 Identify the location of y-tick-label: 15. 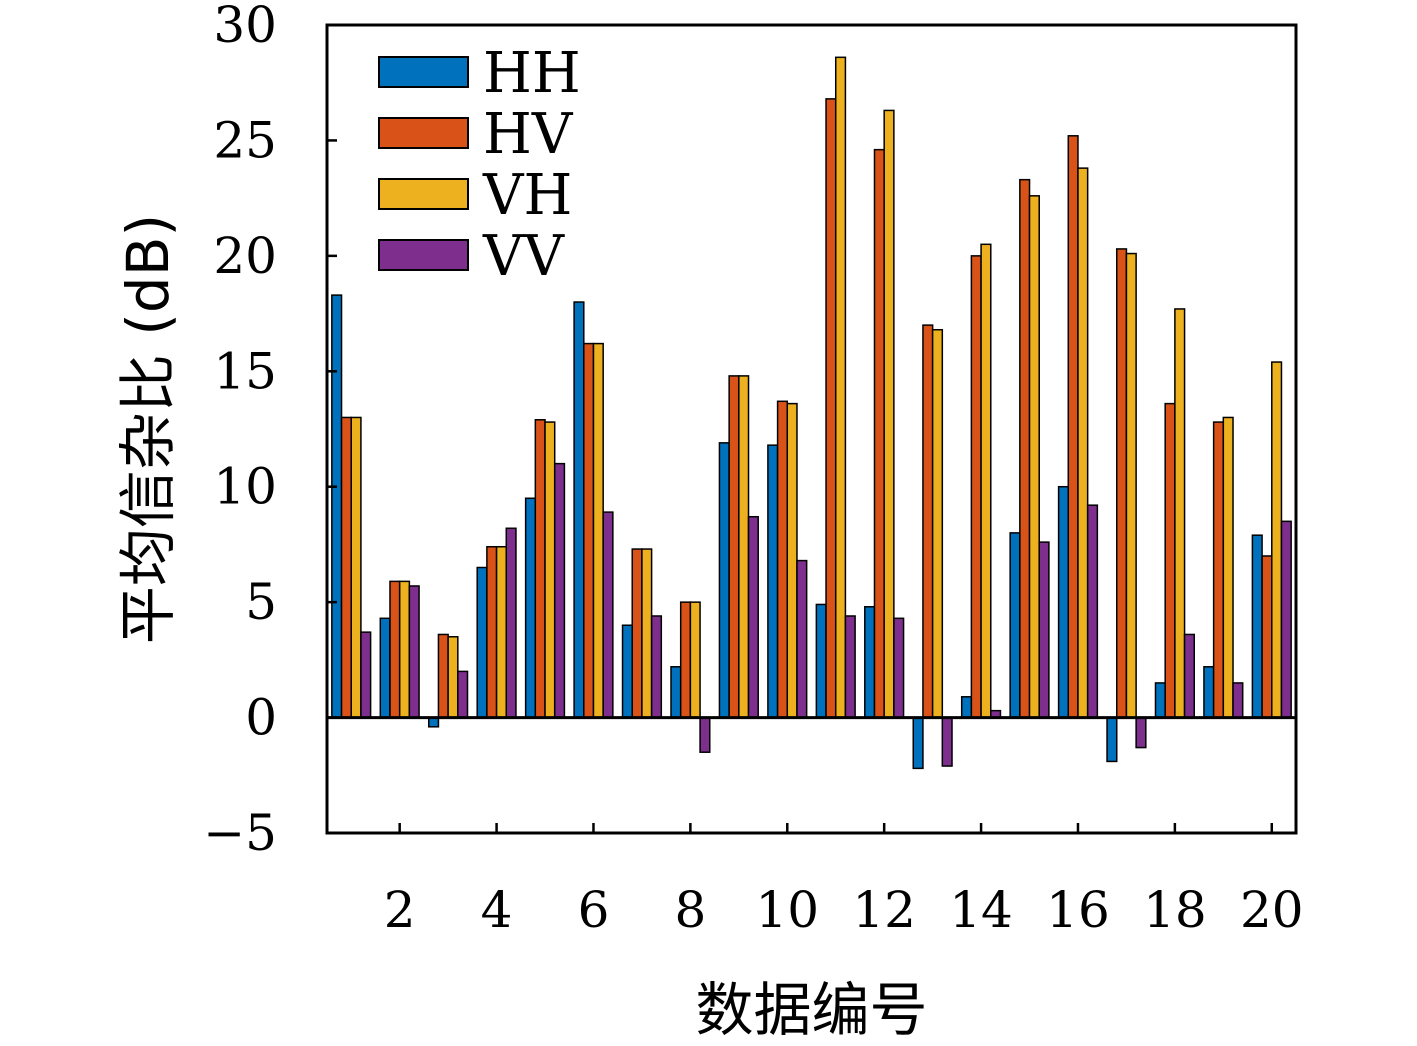
(245, 371).